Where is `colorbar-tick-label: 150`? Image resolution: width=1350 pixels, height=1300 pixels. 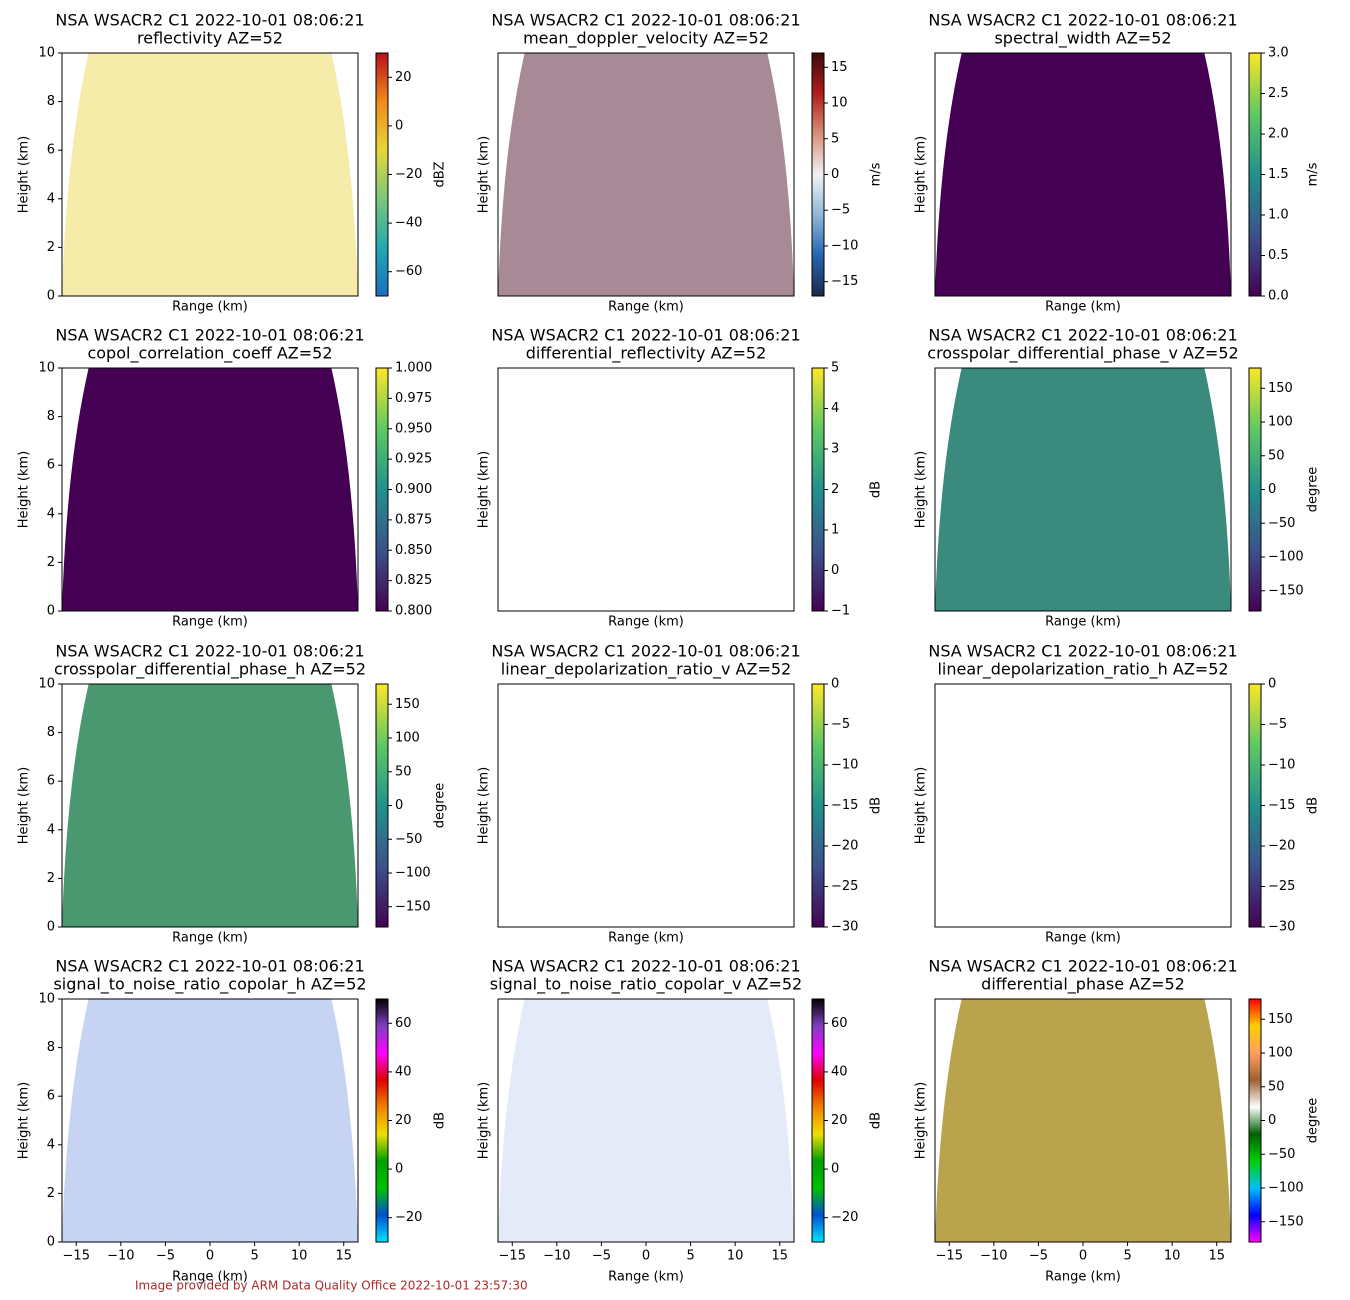 colorbar-tick-label: 150 is located at coordinates (1280, 388).